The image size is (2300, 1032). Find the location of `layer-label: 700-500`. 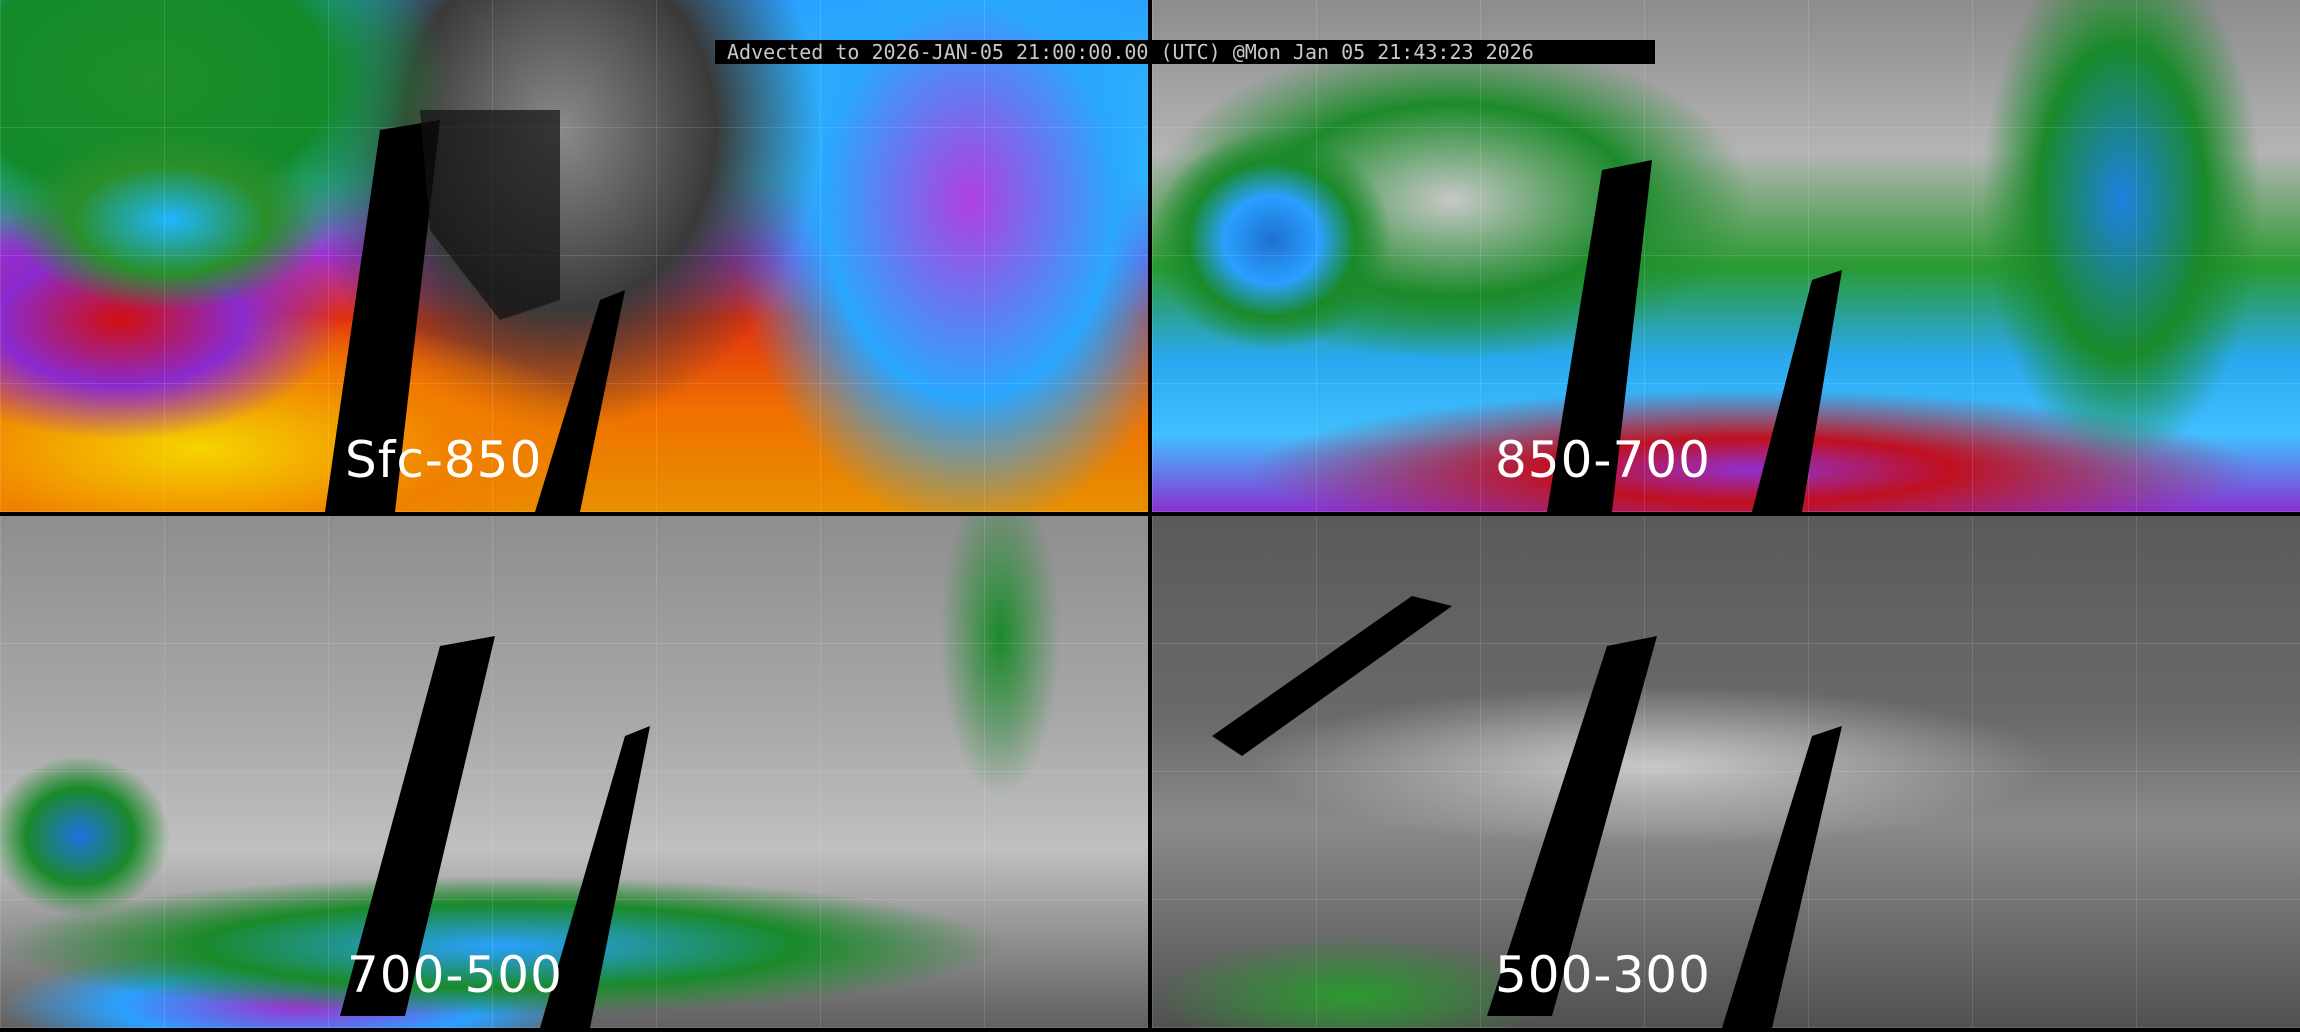

layer-label: 700-500 is located at coordinates (455, 975).